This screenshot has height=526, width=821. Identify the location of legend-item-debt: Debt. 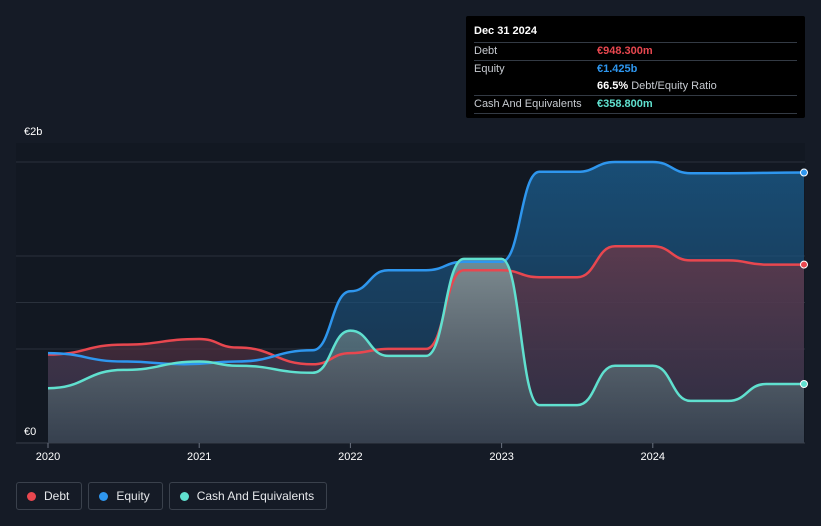
(49, 496).